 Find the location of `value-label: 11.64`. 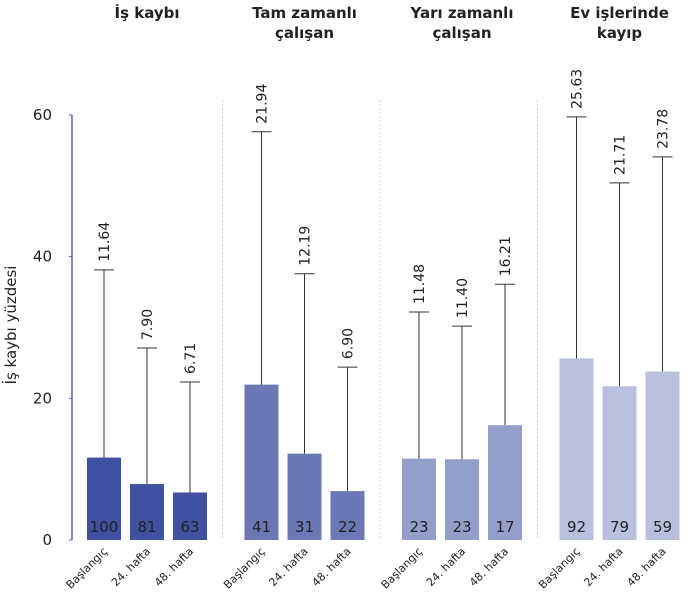

value-label: 11.64 is located at coordinates (105, 242).